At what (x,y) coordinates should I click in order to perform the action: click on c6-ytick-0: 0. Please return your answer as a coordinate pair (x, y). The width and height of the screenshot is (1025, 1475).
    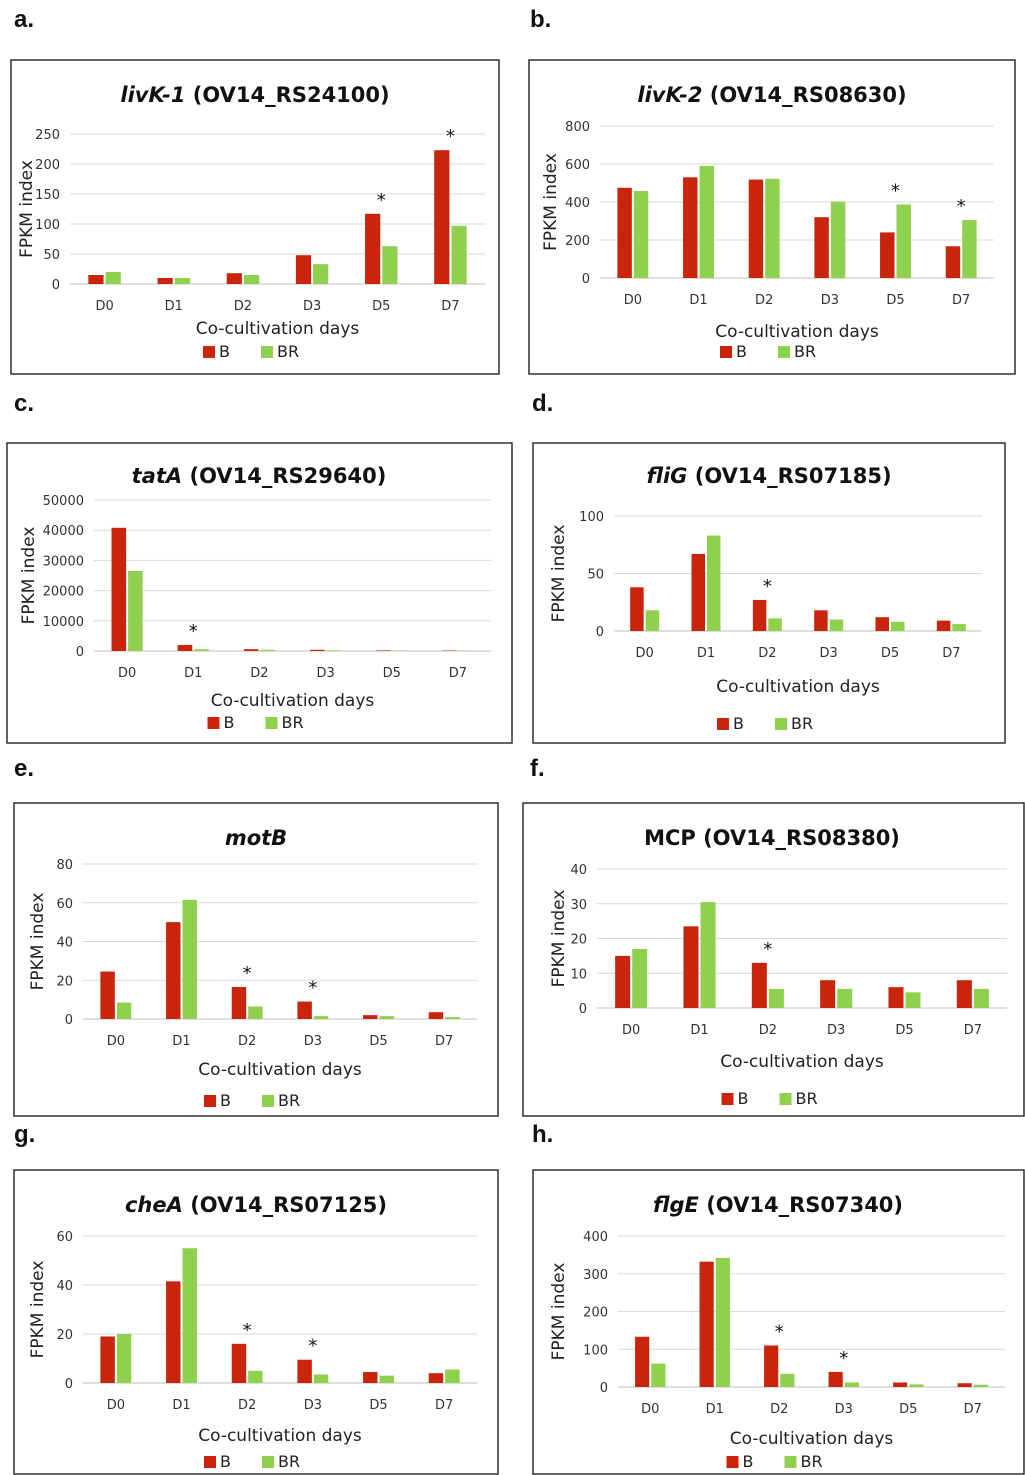
    Looking at the image, I should click on (69, 1384).